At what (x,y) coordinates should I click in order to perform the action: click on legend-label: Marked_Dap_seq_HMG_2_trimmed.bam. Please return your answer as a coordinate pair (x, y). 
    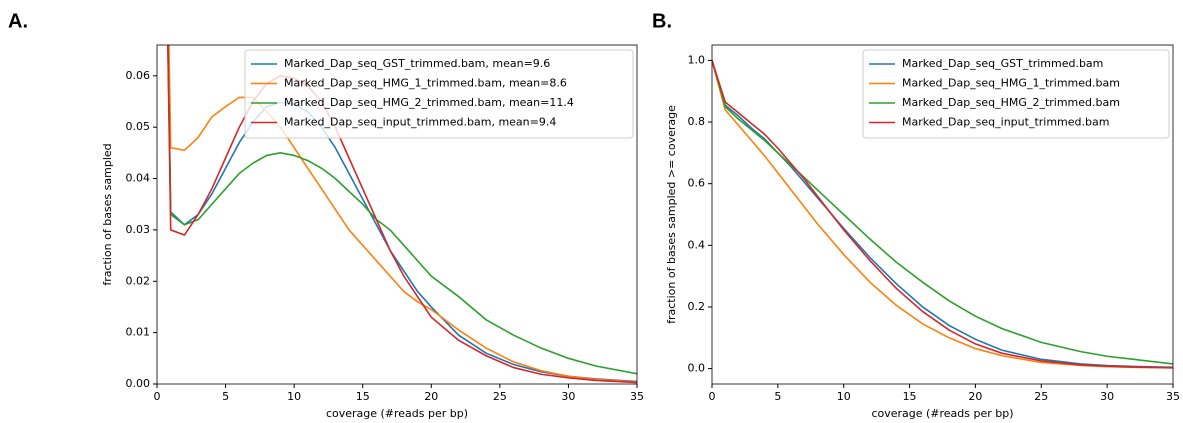
    Looking at the image, I should click on (1011, 102).